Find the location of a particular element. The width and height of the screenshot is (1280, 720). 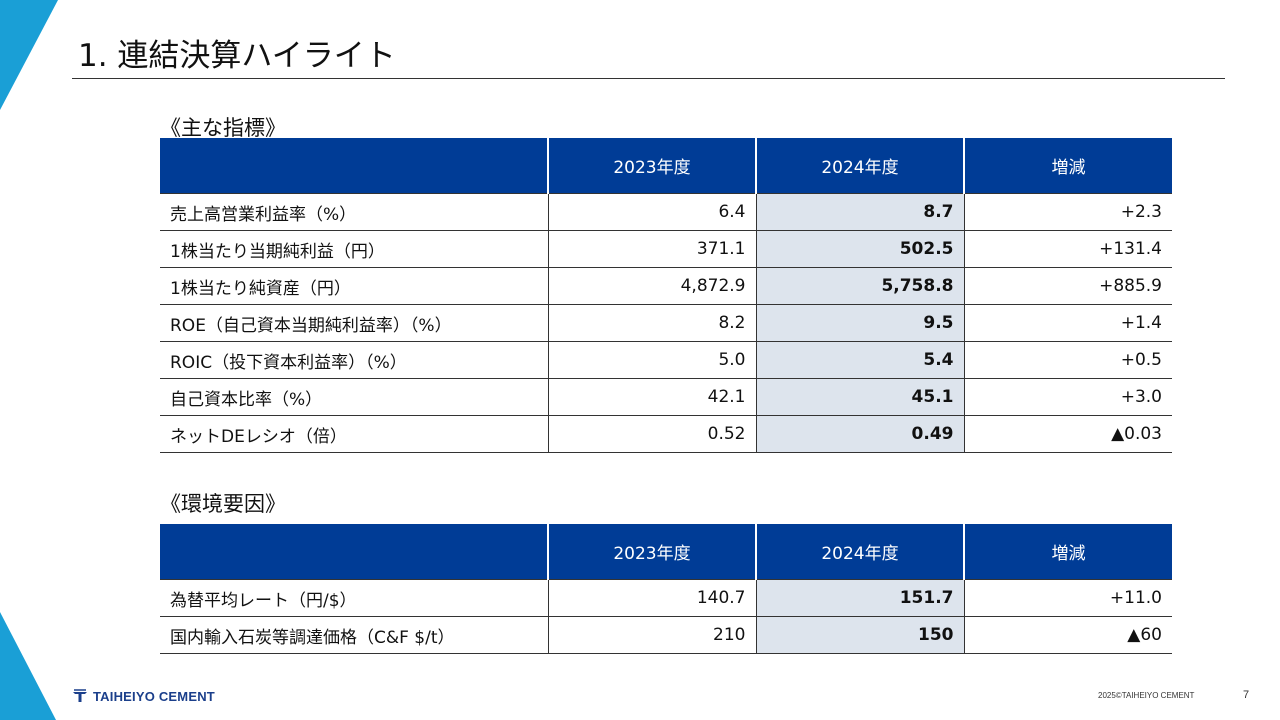

value-fy2023: 371.1 is located at coordinates (652, 249).